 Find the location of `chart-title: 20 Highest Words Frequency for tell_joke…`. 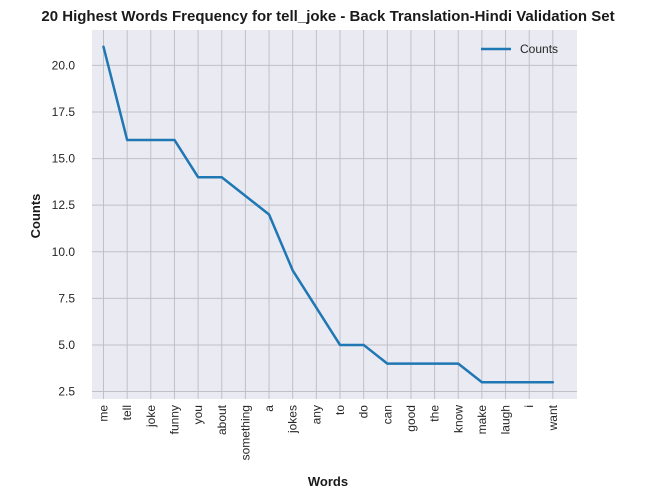

chart-title: 20 Highest Words Frequency for tell_joke… is located at coordinates (327, 16).